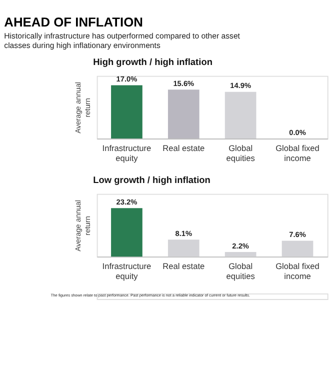 This screenshot has width=332, height=368. I want to click on data-label: 8.1%, so click(183, 233).